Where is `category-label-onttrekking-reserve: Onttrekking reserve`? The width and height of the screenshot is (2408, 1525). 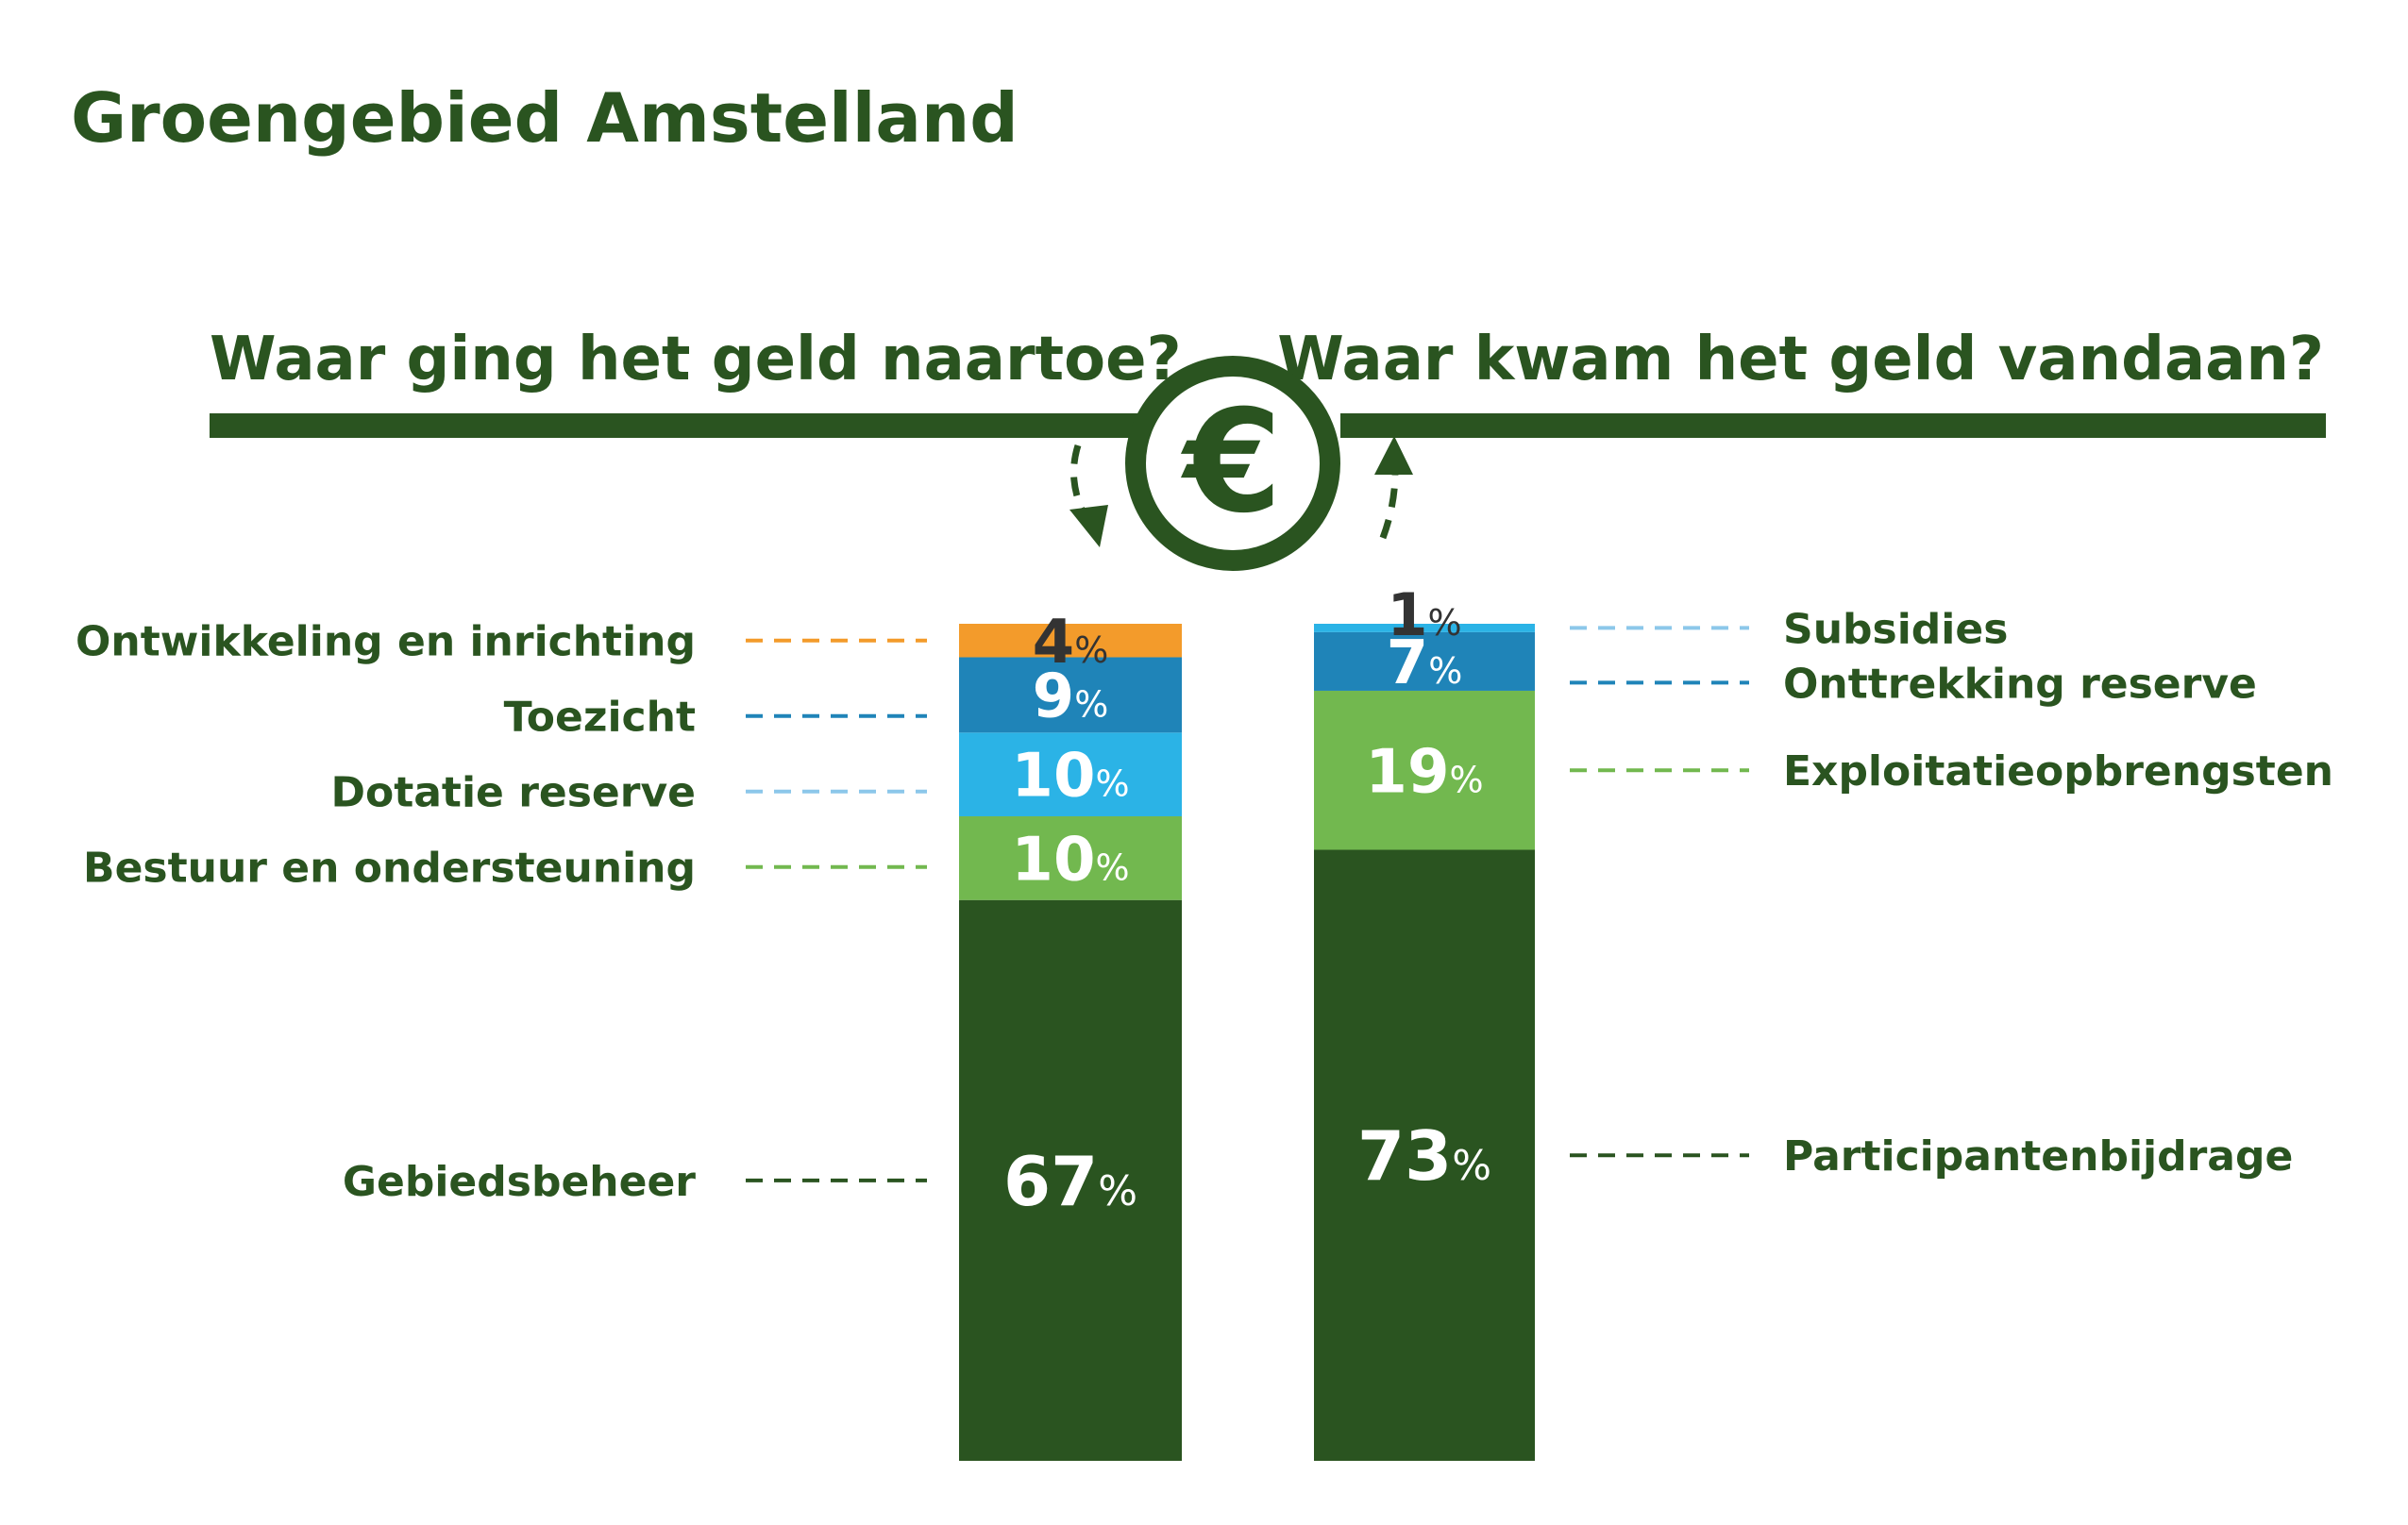
category-label-onttrekking-reserve: Onttrekking reserve is located at coordinates (2020, 684).